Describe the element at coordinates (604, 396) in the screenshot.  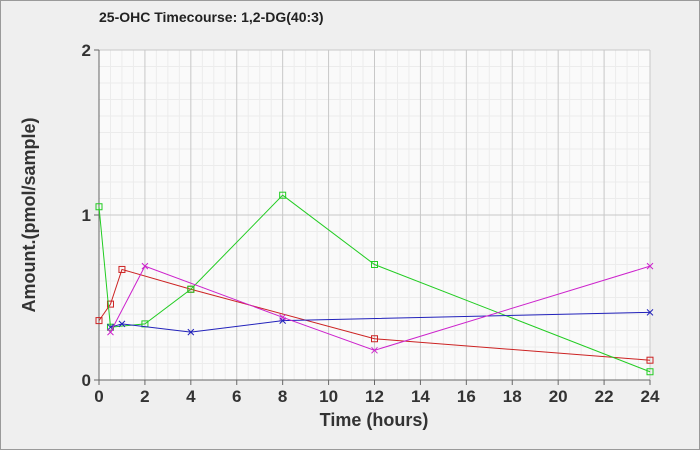
I see `x-tick-label: 22` at that location.